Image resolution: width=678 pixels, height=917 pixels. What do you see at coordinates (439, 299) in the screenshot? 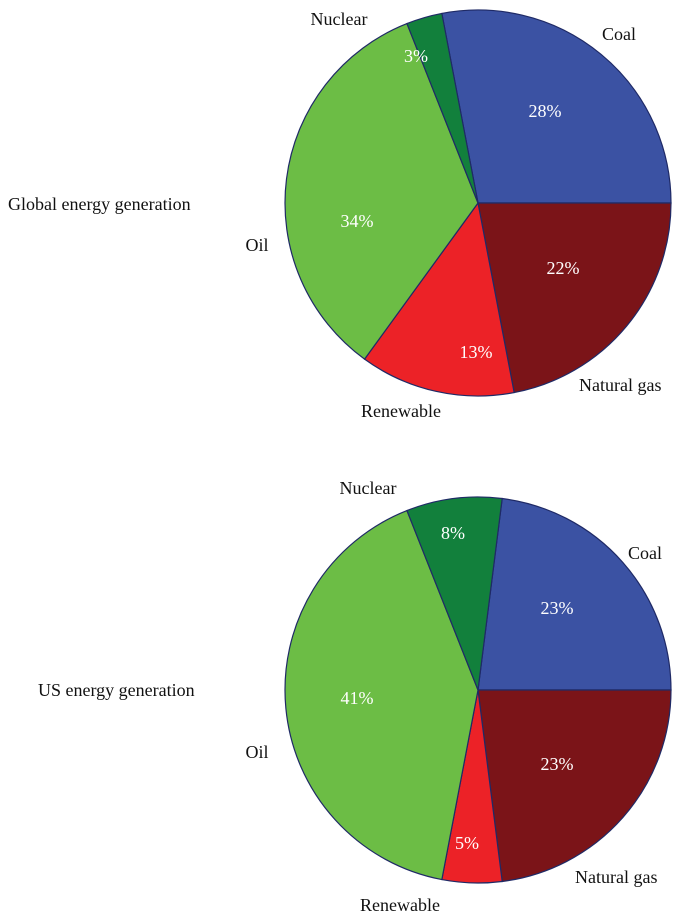
I see `pie-slice-renewable` at bounding box center [439, 299].